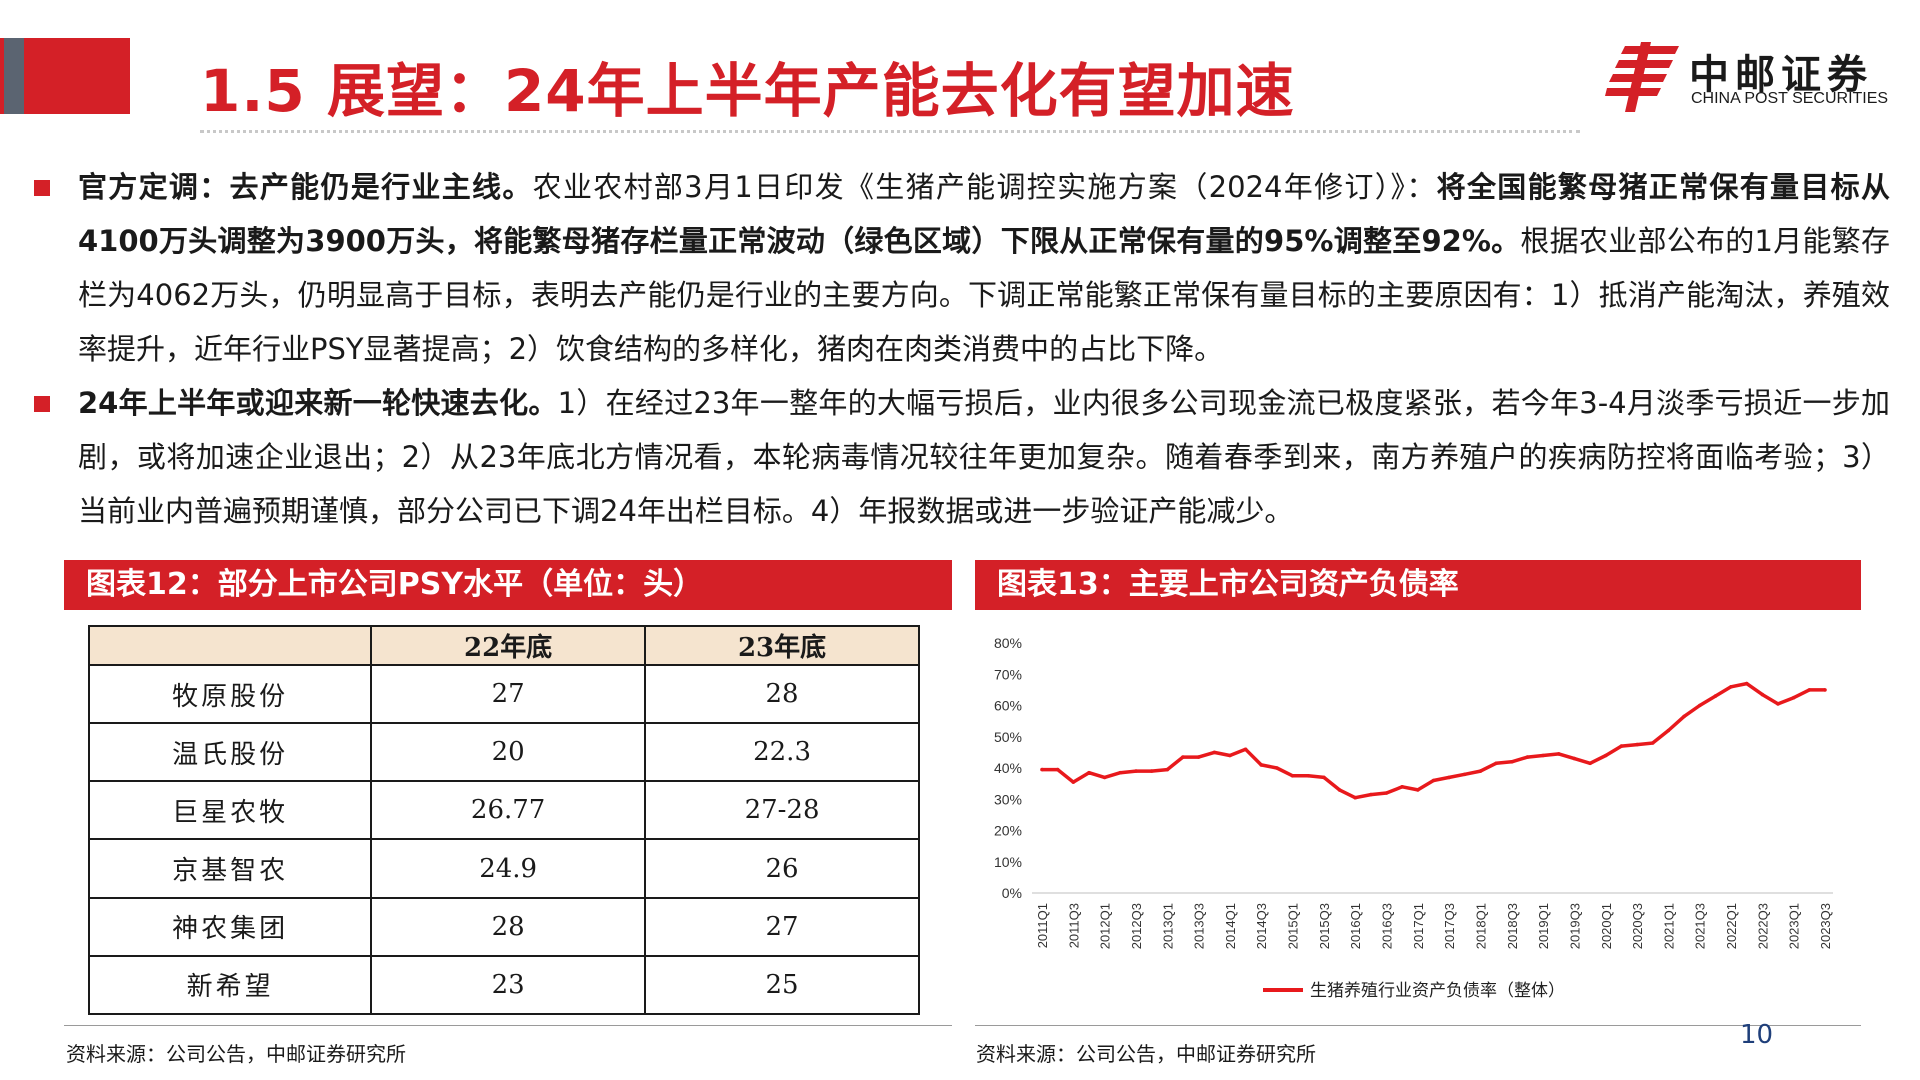 The height and width of the screenshot is (1080, 1920). Describe the element at coordinates (1008, 831) in the screenshot. I see `y-tick-label: 20%` at that location.